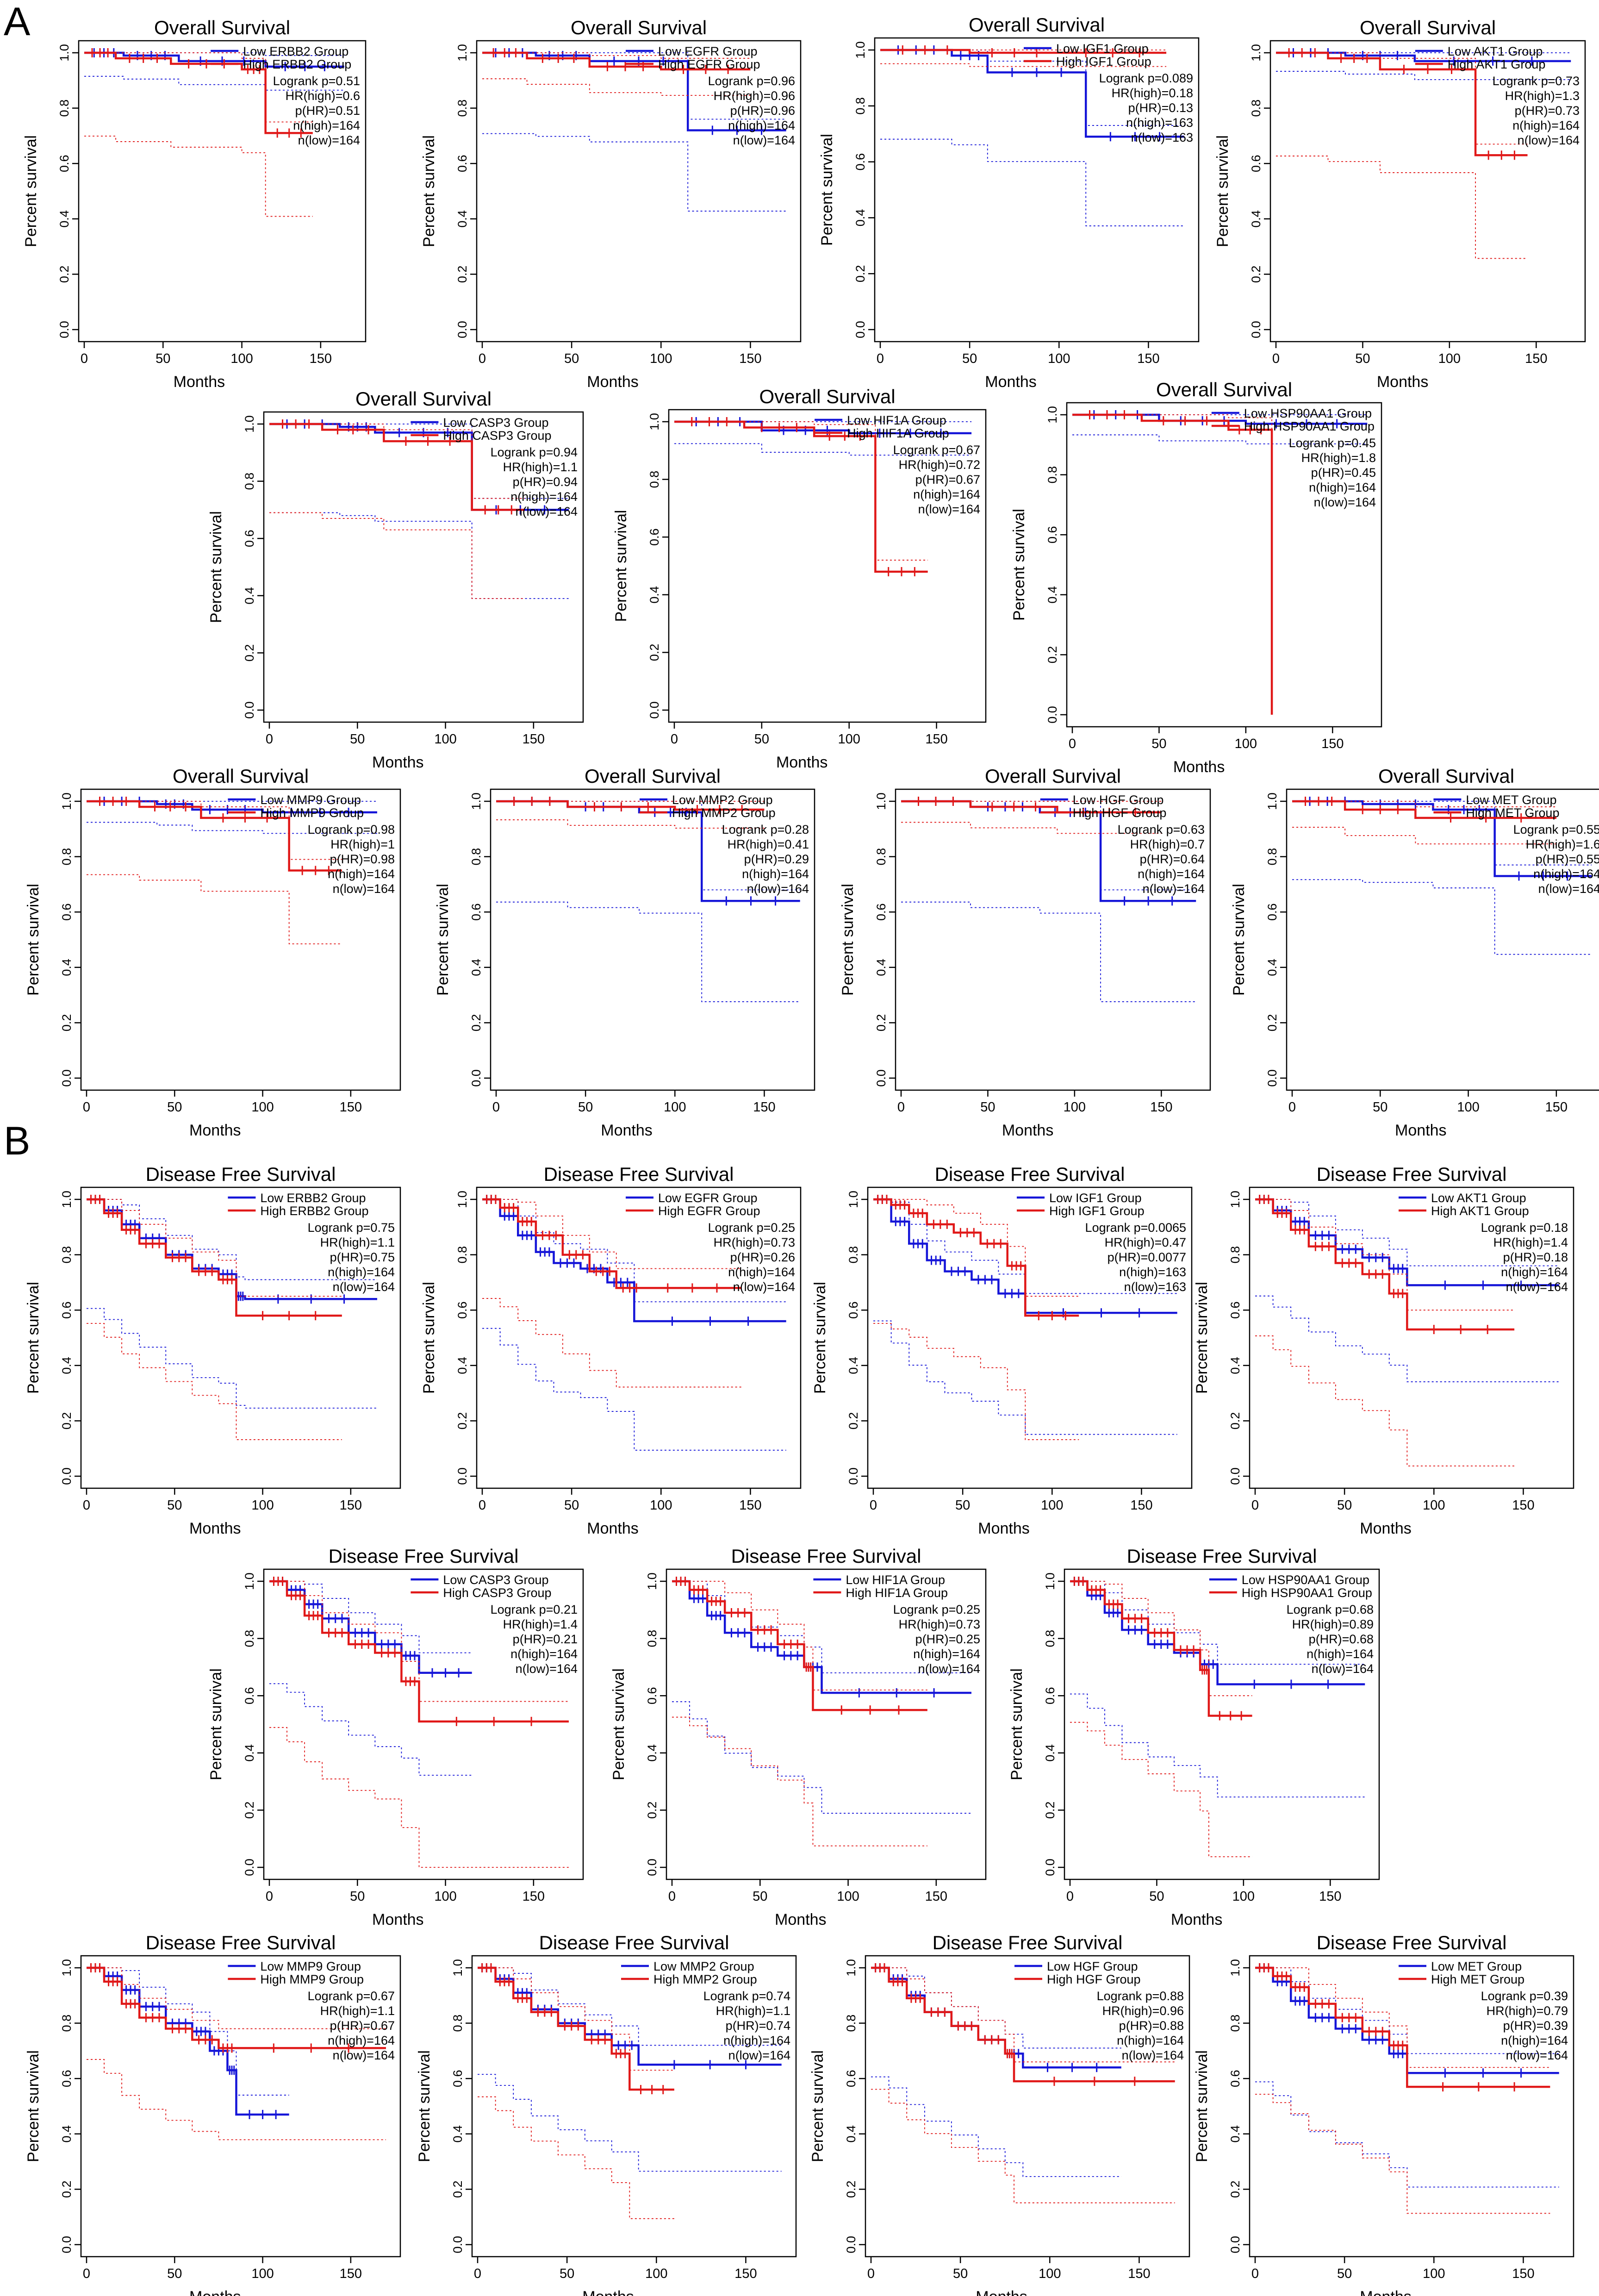  I want to click on stat-hr-high: HR(high)=1.1, so click(753, 2011).